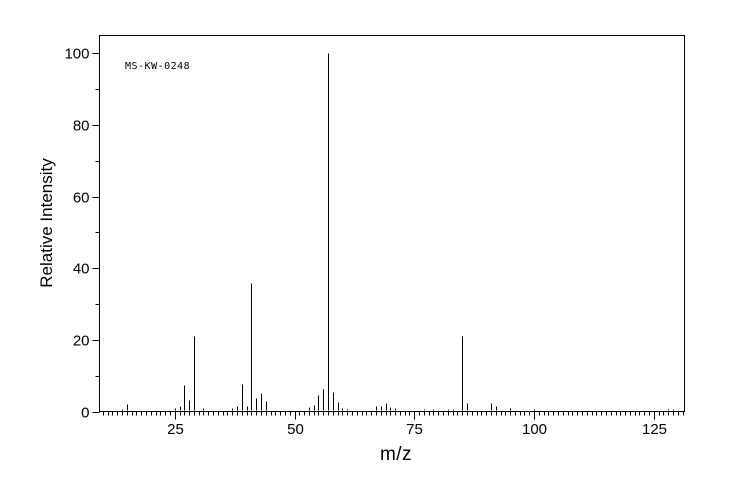 The image size is (744, 500). Describe the element at coordinates (414, 429) in the screenshot. I see `x-tick-label: 75` at that location.